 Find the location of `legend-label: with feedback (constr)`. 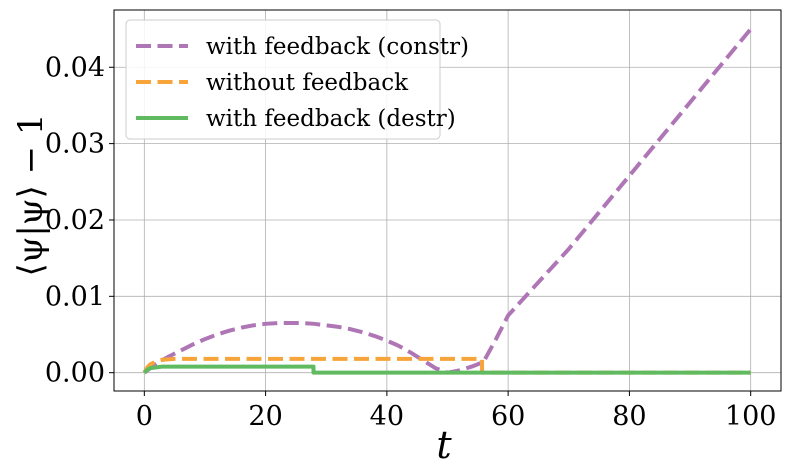

legend-label: with feedback (constr) is located at coordinates (337, 47).